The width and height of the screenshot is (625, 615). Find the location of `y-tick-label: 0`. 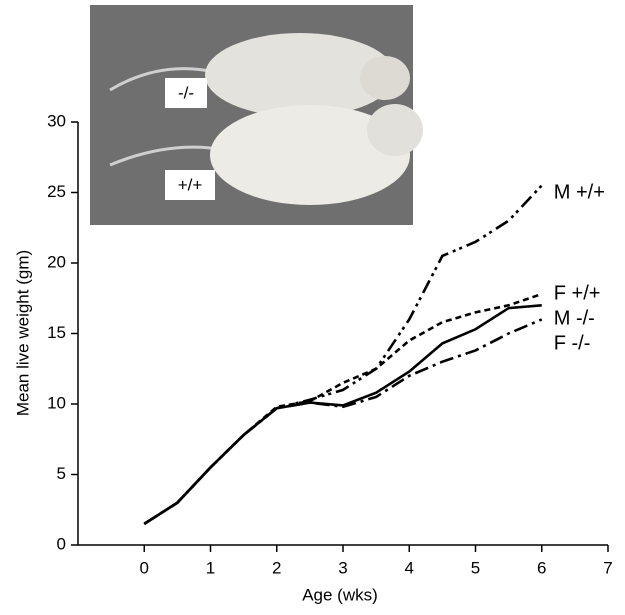

y-tick-label: 0 is located at coordinates (61, 543).